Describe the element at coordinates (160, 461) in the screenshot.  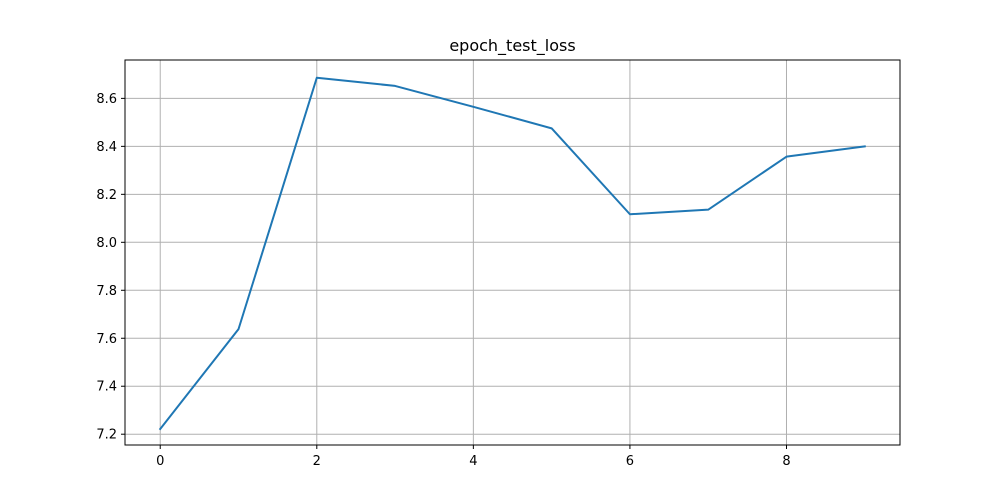
I see `x-tick-label: 0` at that location.